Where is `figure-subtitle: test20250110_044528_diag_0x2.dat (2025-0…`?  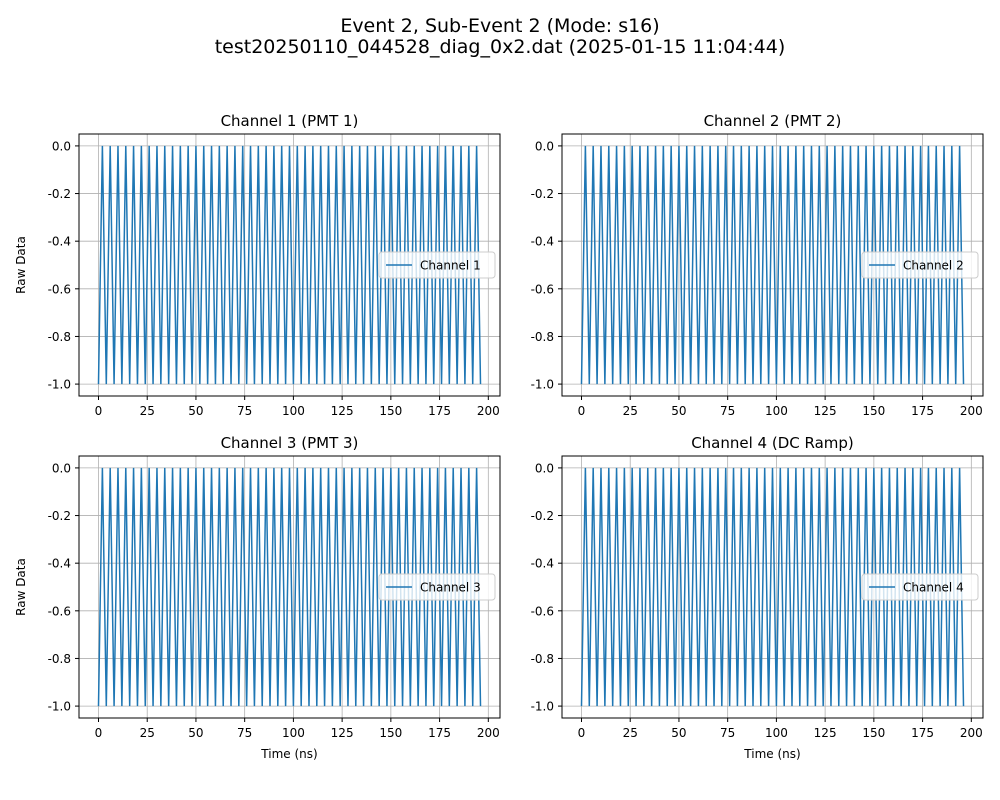
figure-subtitle: test20250110_044528_diag_0x2.dat (2025-0… is located at coordinates (500, 47).